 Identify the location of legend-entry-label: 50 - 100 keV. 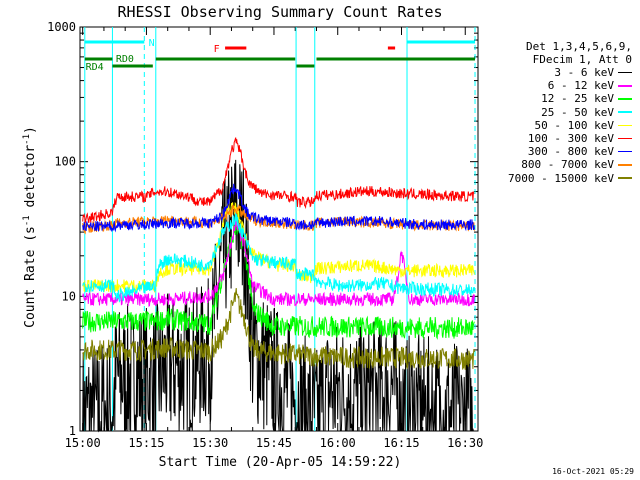
(574, 125).